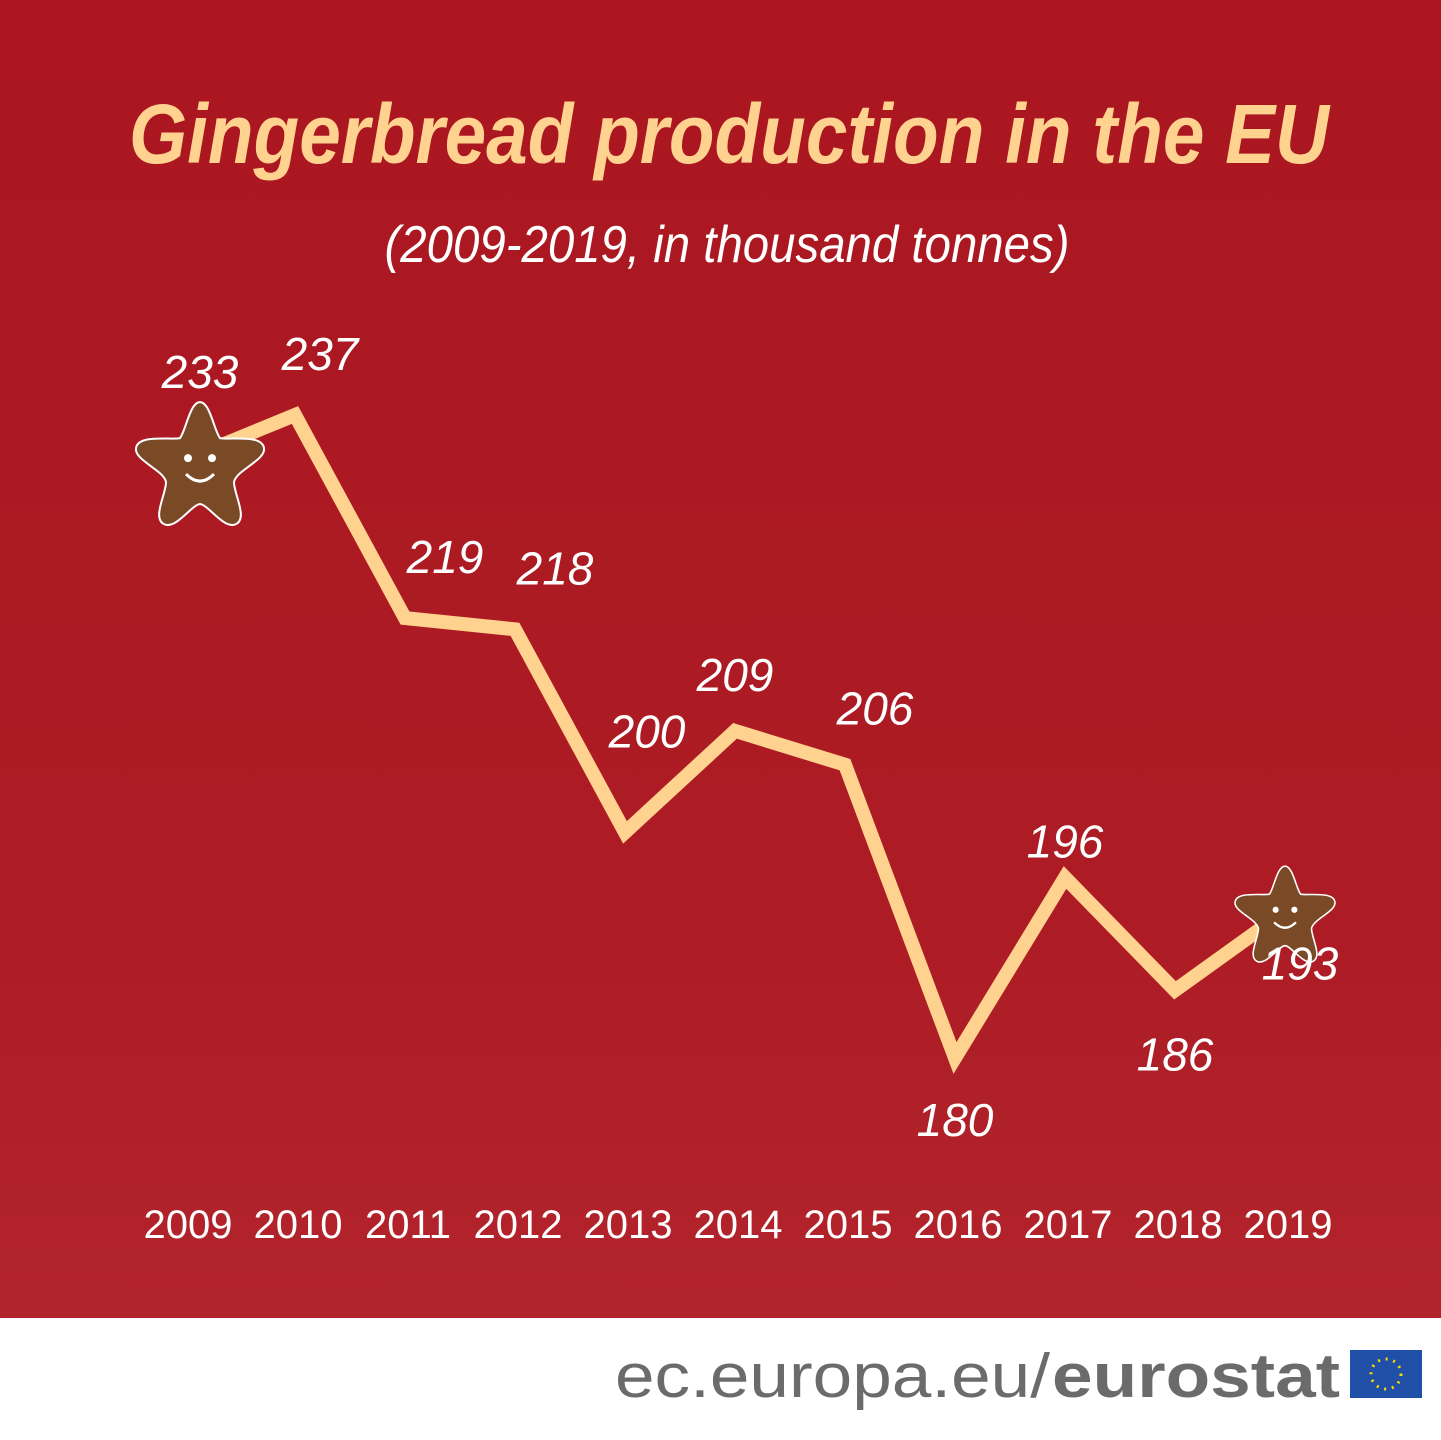 Image resolution: width=1441 pixels, height=1440 pixels. What do you see at coordinates (1300, 963) in the screenshot?
I see `value-label: 193` at bounding box center [1300, 963].